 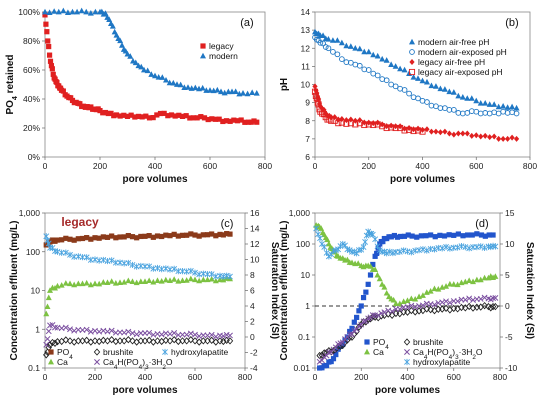 I want to click on x-axis-label: pore volumes, so click(x=154, y=179).